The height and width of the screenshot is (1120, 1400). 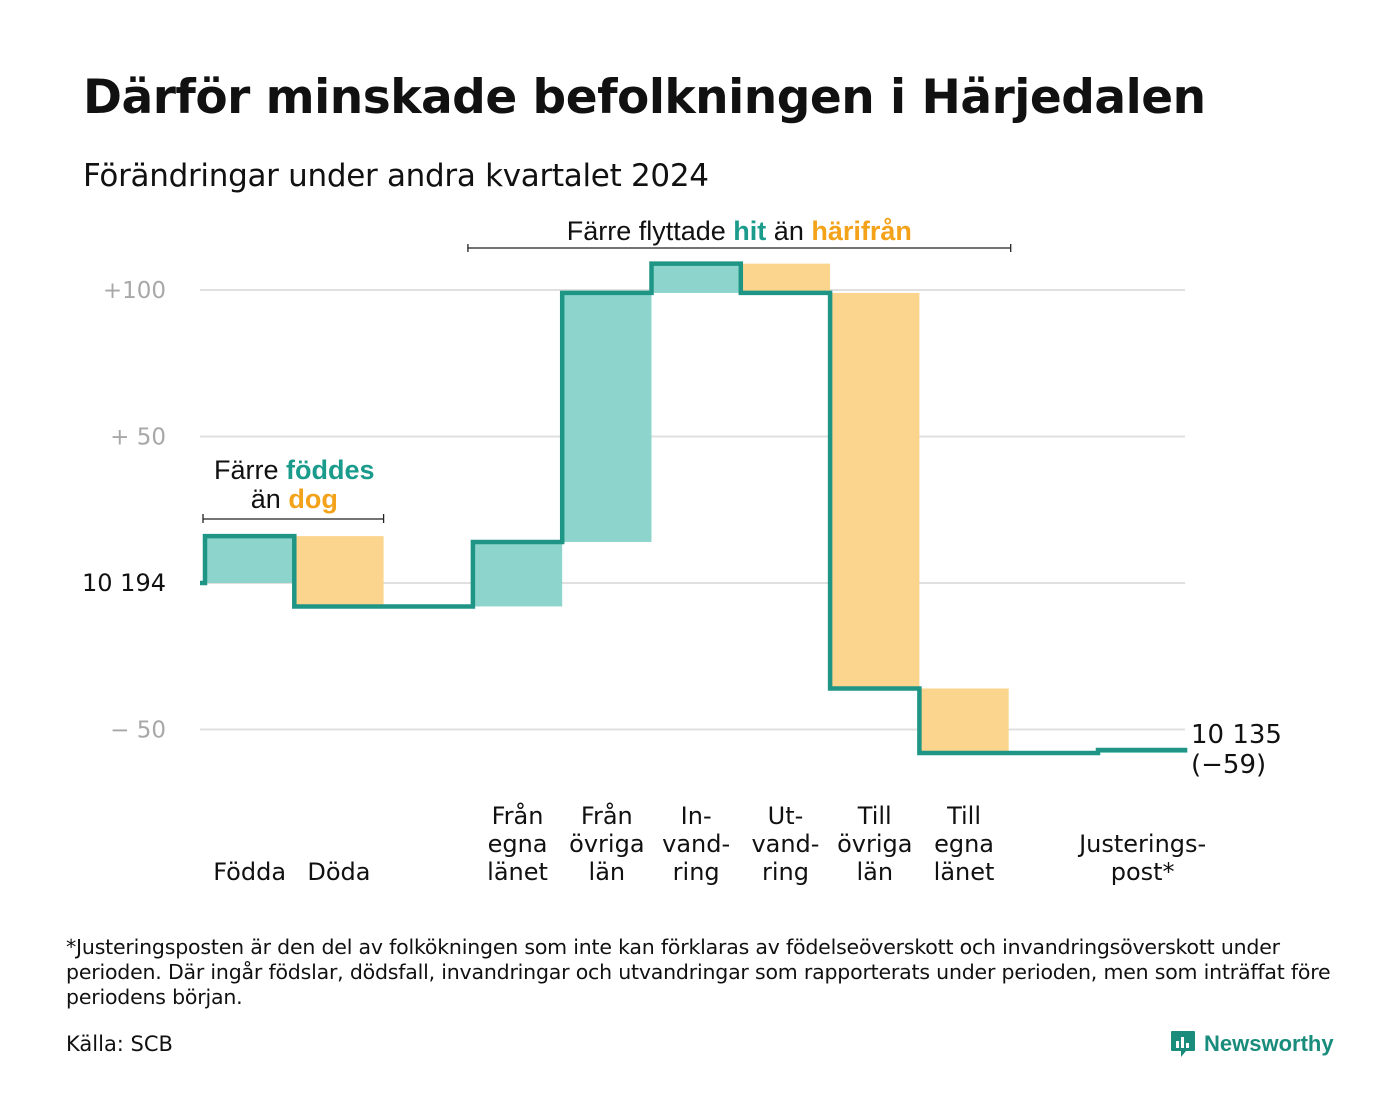 What do you see at coordinates (119, 1044) in the screenshot?
I see `source-label: Källa: SCB` at bounding box center [119, 1044].